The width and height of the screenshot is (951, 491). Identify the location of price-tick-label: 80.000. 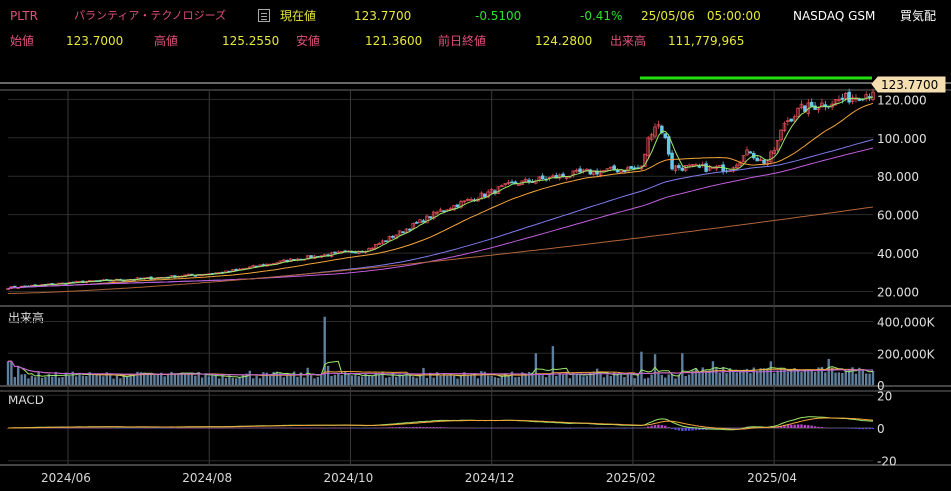
(898, 177).